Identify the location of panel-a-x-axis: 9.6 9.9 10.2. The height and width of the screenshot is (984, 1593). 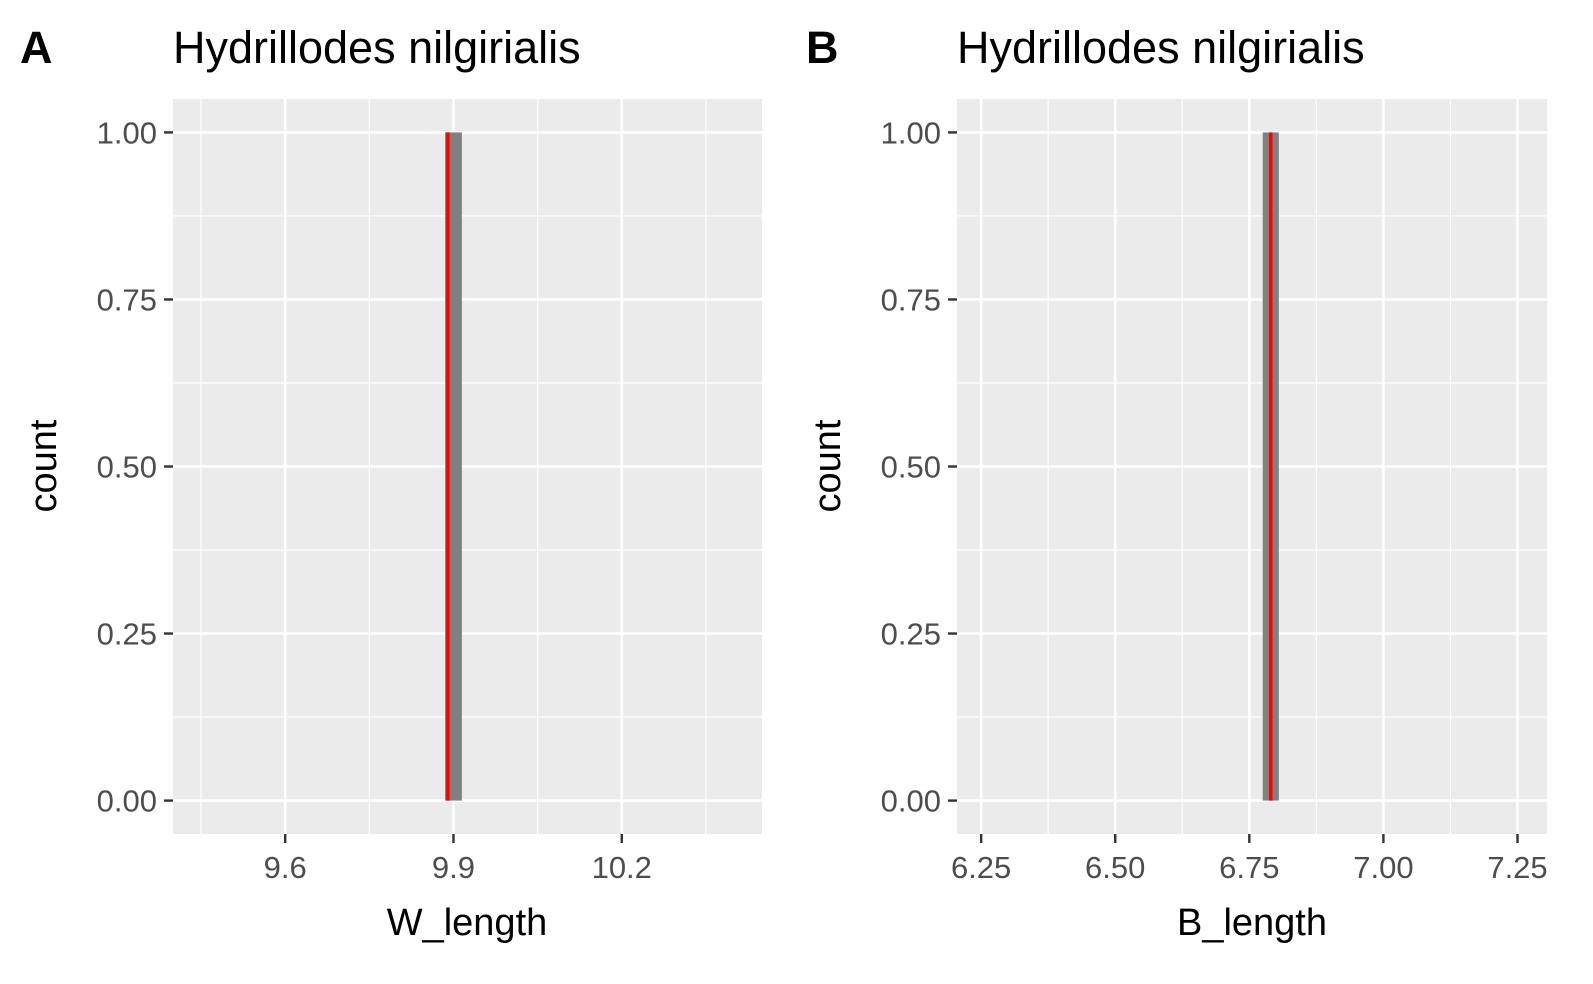
(458, 859).